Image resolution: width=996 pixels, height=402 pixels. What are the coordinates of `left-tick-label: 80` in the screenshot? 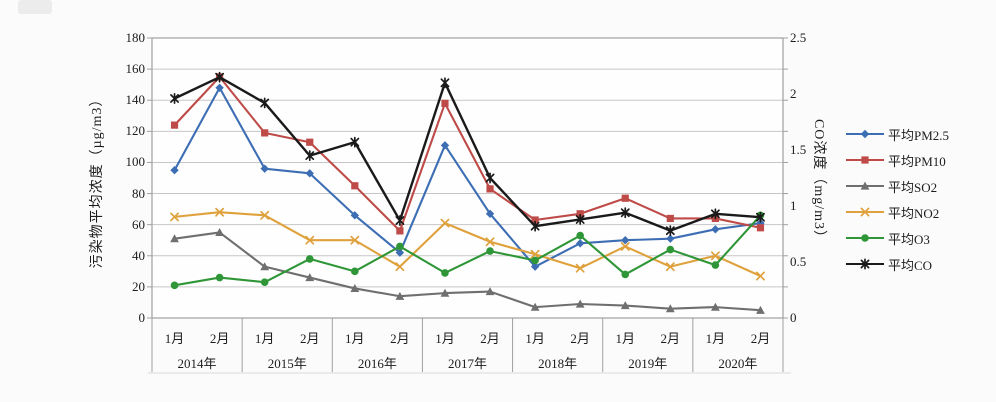 It's located at (138, 193).